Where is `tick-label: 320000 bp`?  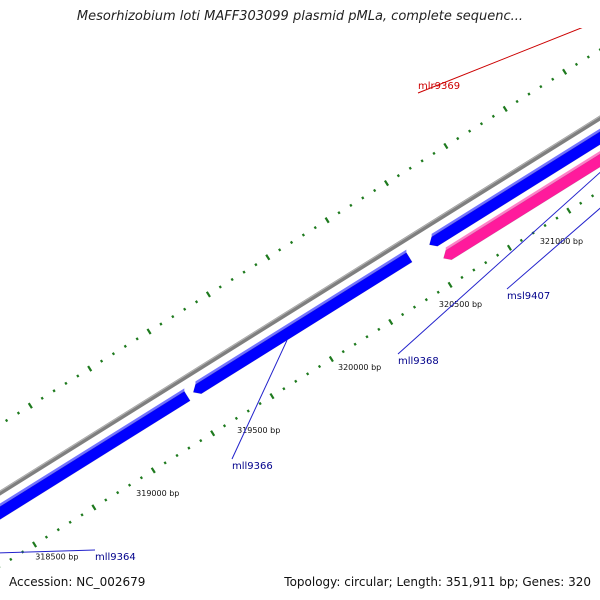 tick-label: 320000 bp is located at coordinates (359, 367).